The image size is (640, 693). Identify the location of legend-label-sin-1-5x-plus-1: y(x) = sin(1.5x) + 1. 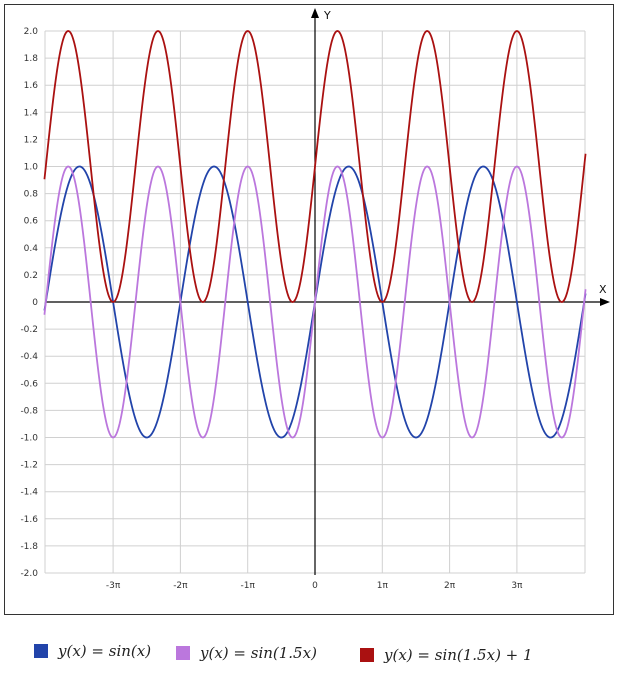
(458, 655).